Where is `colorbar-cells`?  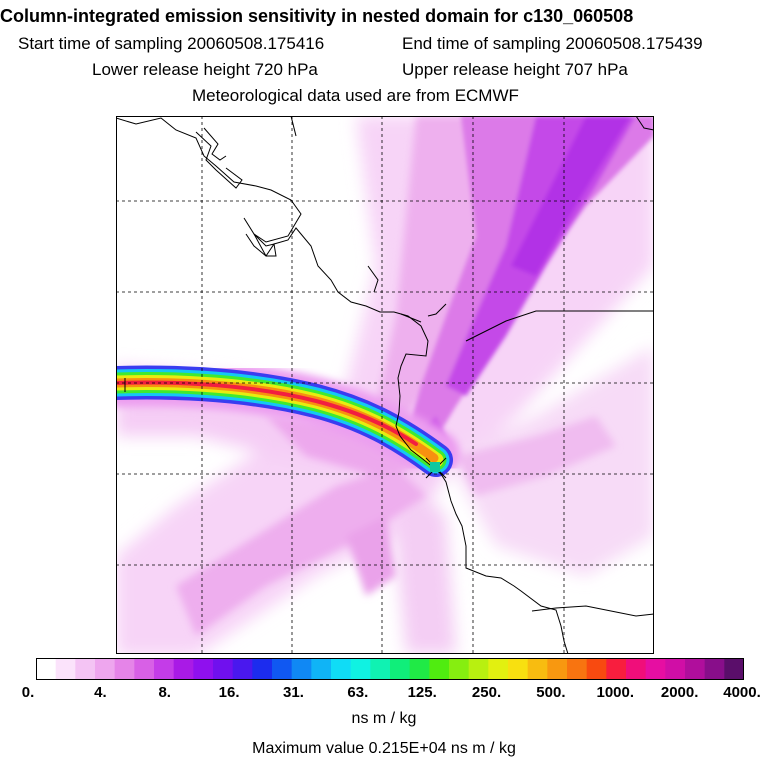
colorbar-cells is located at coordinates (390, 669).